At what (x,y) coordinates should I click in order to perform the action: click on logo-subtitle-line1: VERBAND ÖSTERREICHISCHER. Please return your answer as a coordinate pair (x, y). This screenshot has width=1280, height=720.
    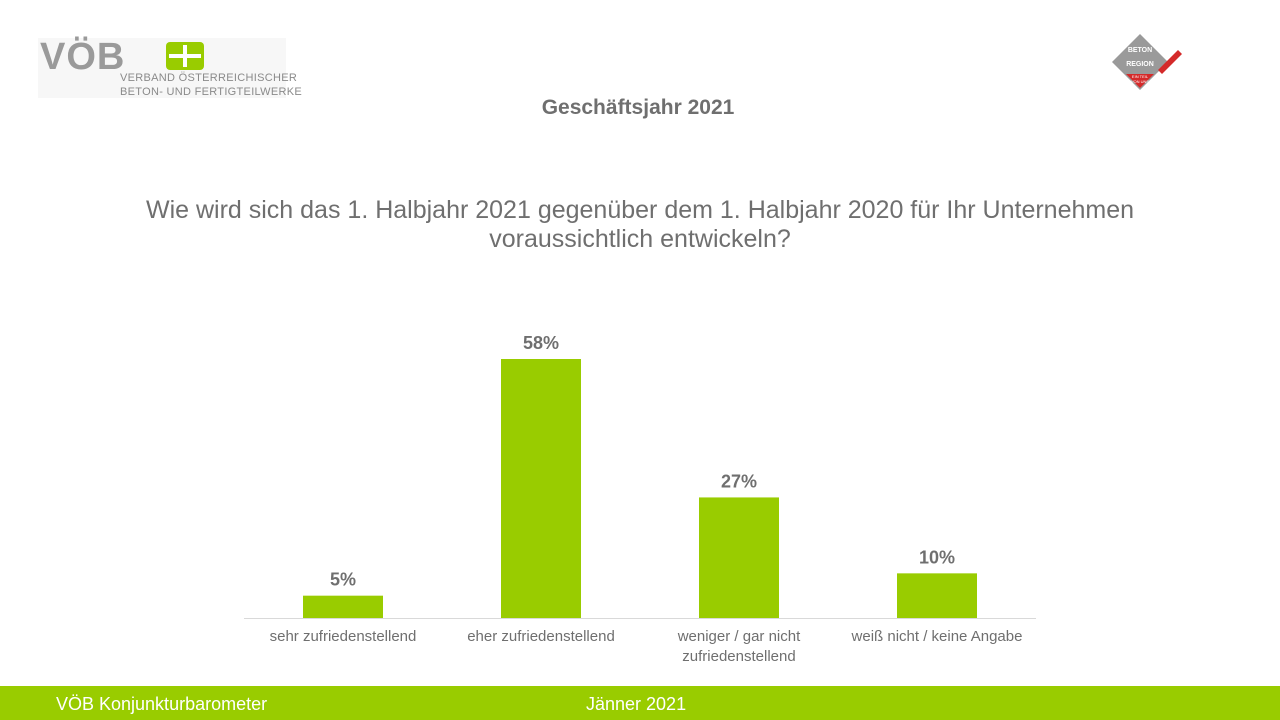
    Looking at the image, I should click on (209, 78).